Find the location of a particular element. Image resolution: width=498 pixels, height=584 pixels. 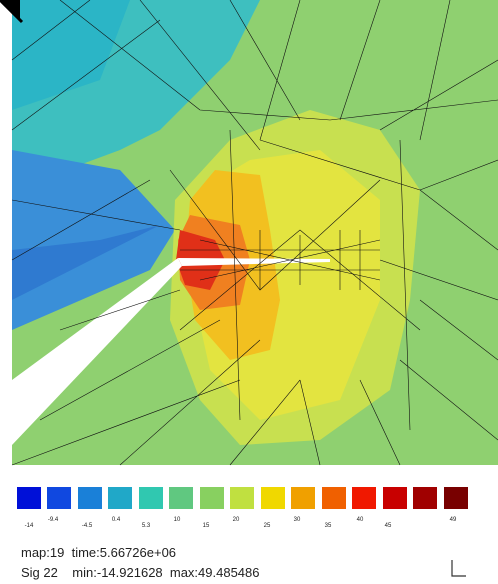

axis-triad is located at coordinates (458, 568).